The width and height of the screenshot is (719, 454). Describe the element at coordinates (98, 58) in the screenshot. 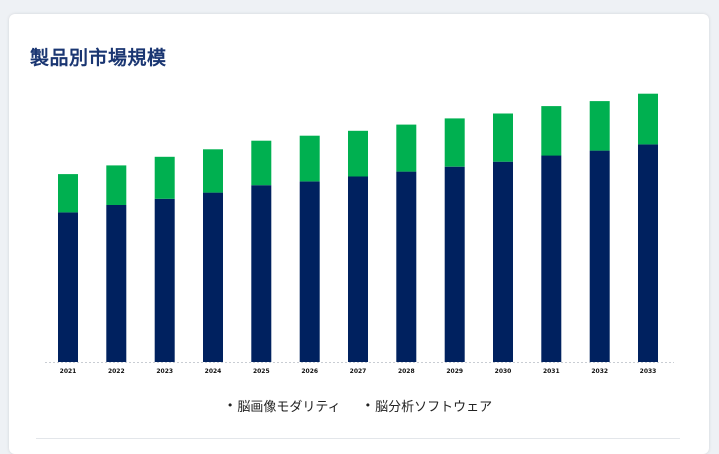

I see `chart-title: 製品別市場規模` at that location.